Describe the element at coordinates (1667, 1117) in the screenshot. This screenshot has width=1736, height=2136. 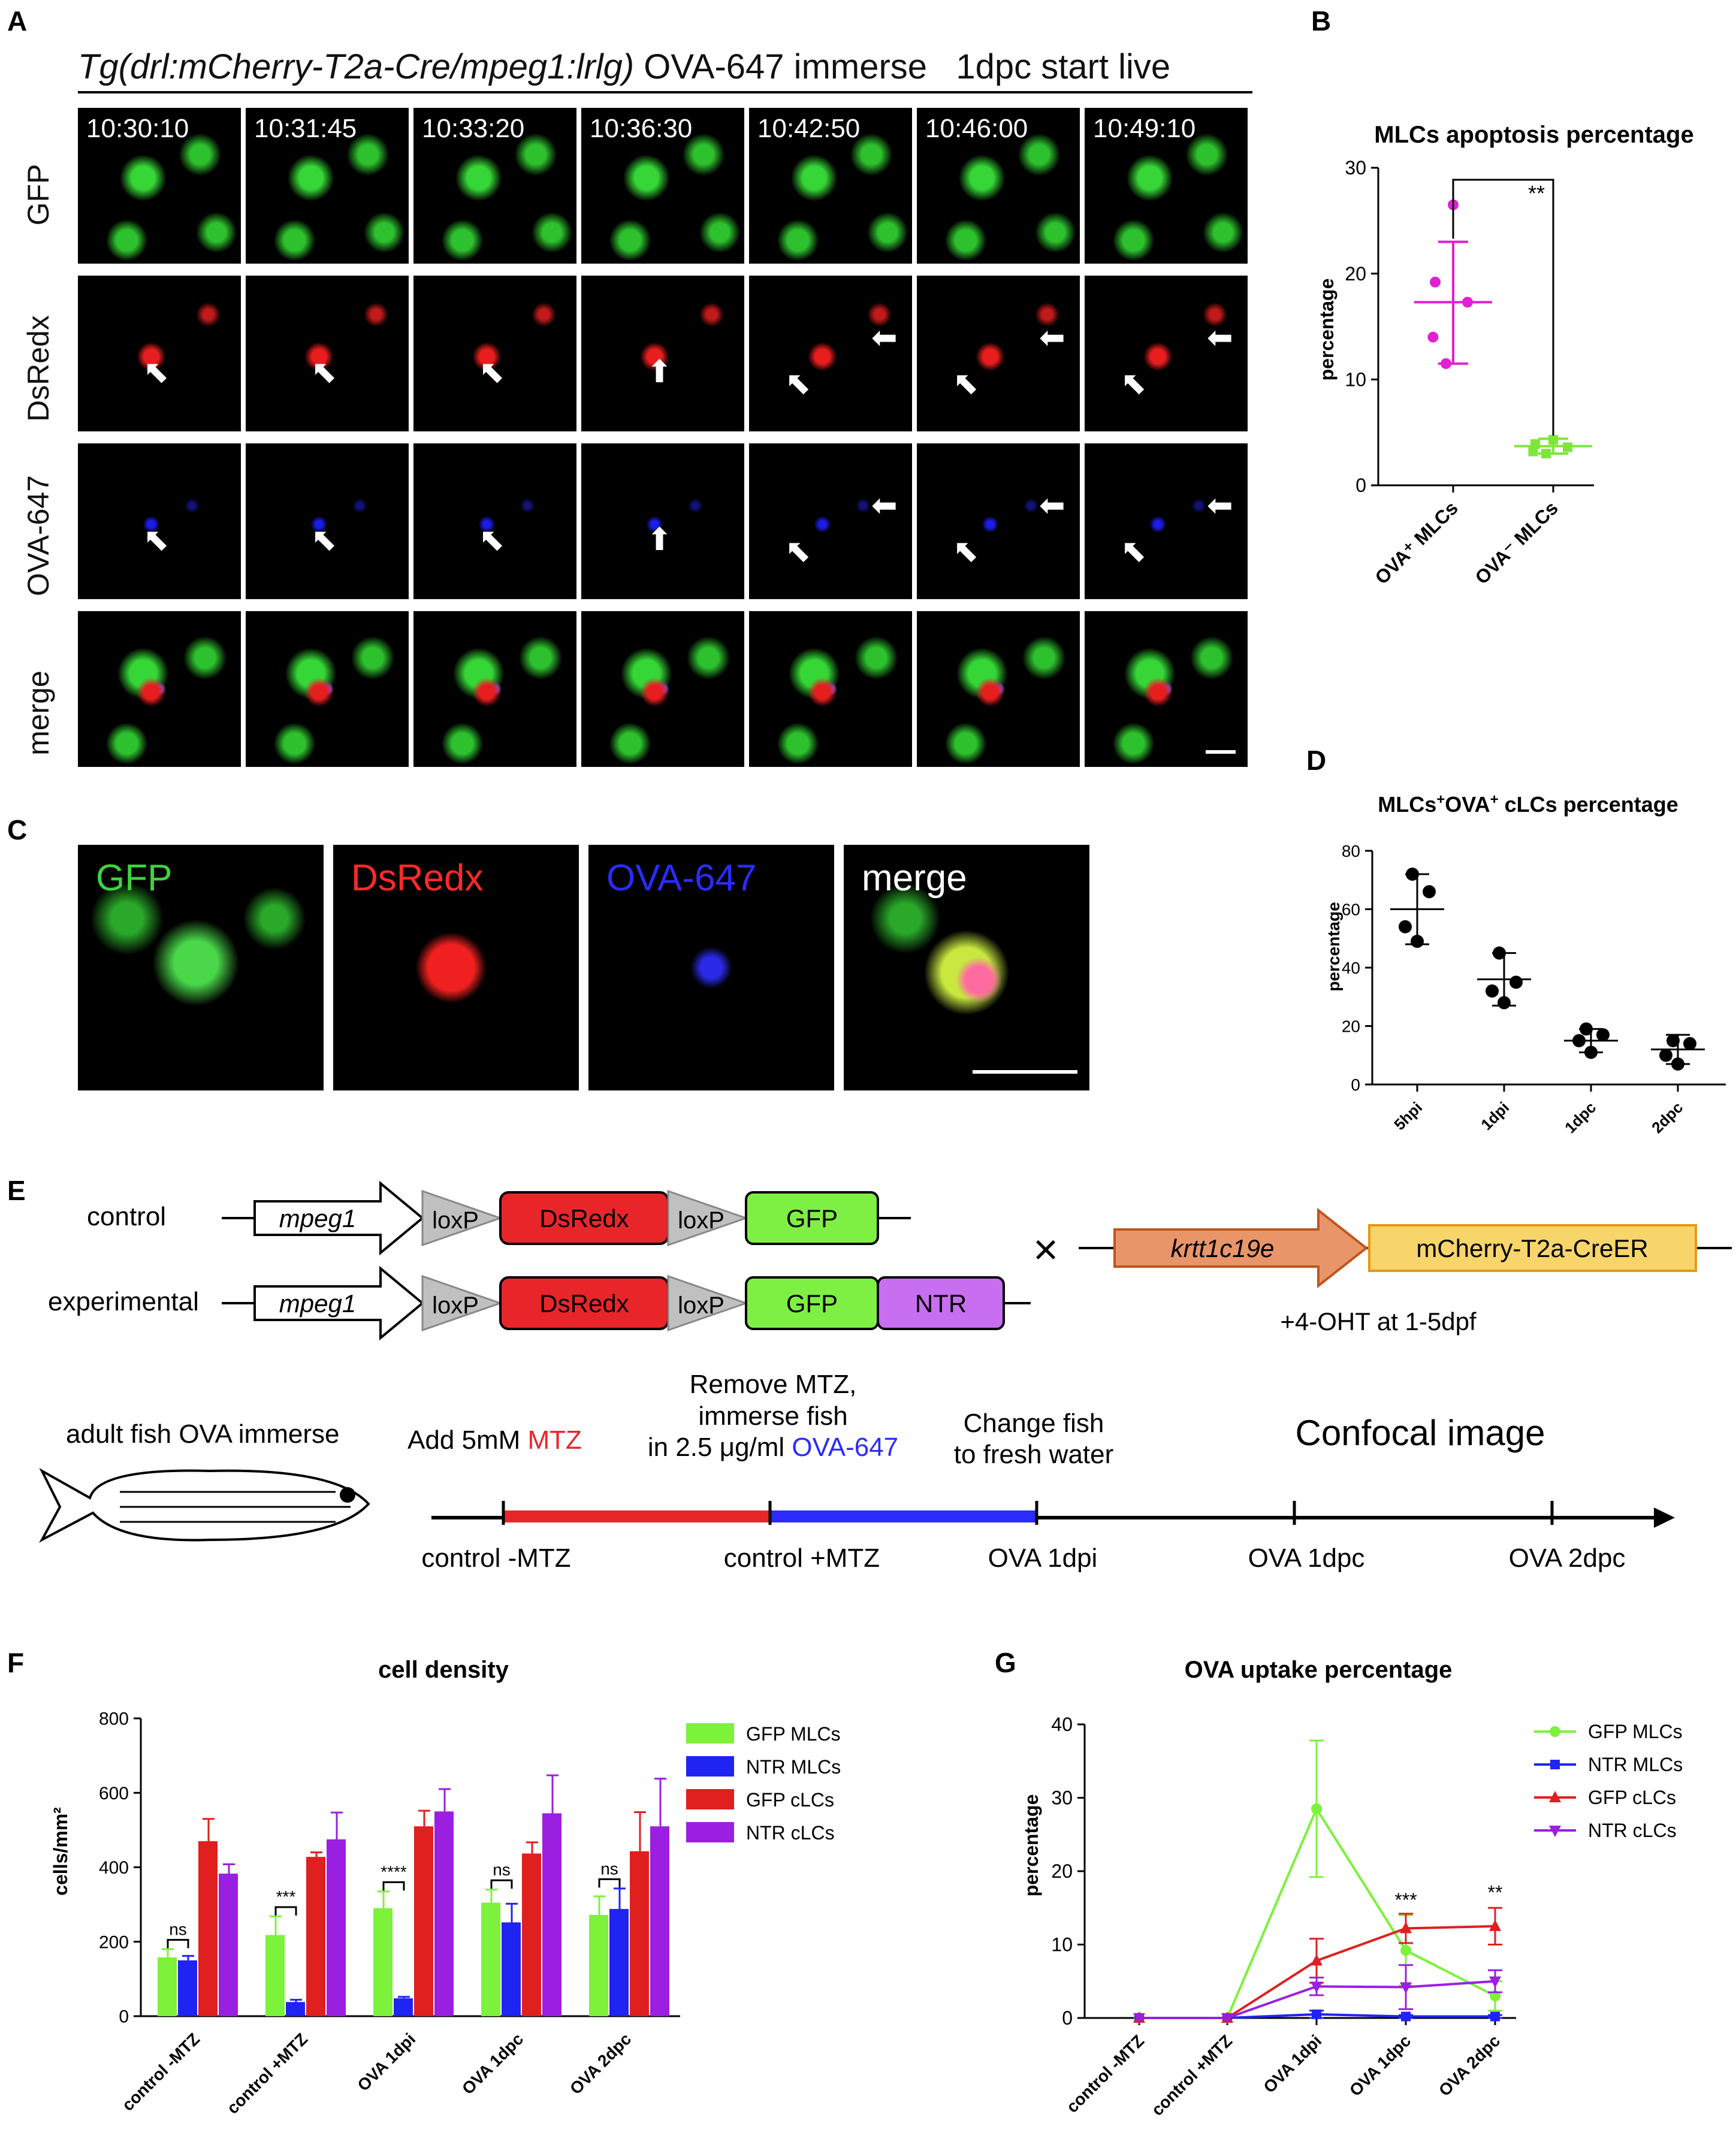
I see `x-tick-label: 2dpc` at that location.